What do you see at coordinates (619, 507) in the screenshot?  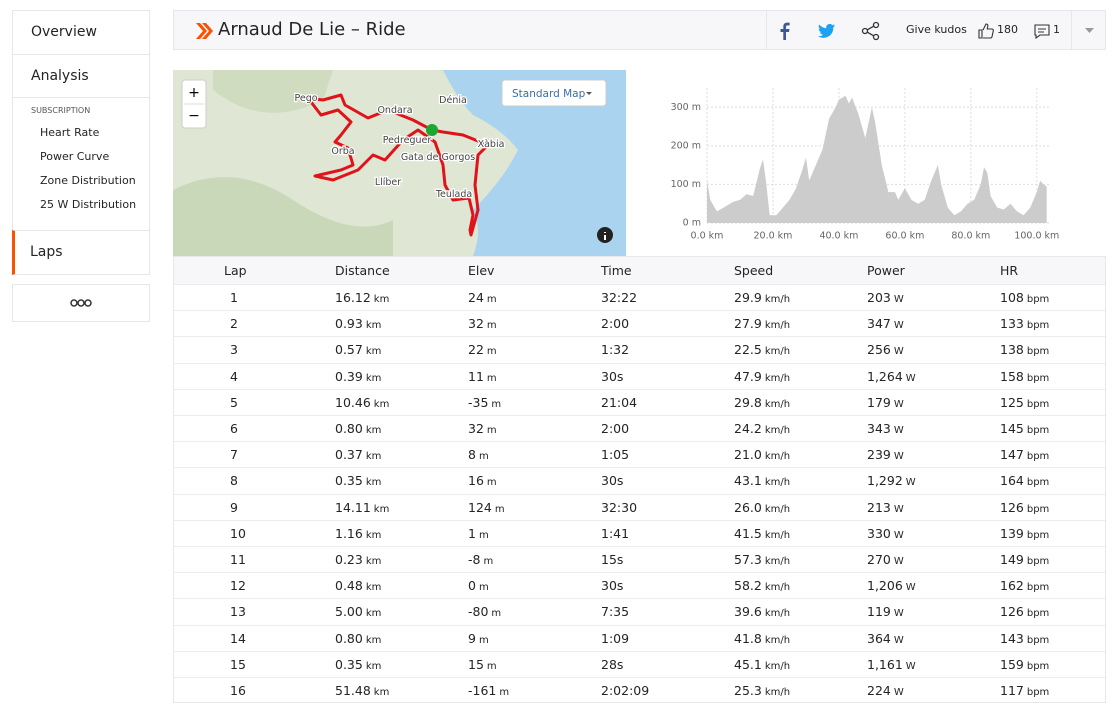 I see `cell-value: 32:30` at bounding box center [619, 507].